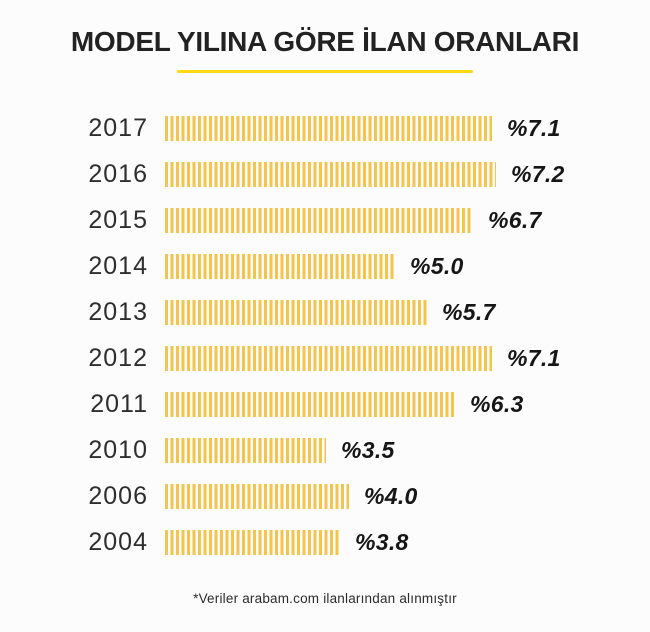 The height and width of the screenshot is (632, 650). What do you see at coordinates (497, 403) in the screenshot?
I see `value-label: %6.3` at bounding box center [497, 403].